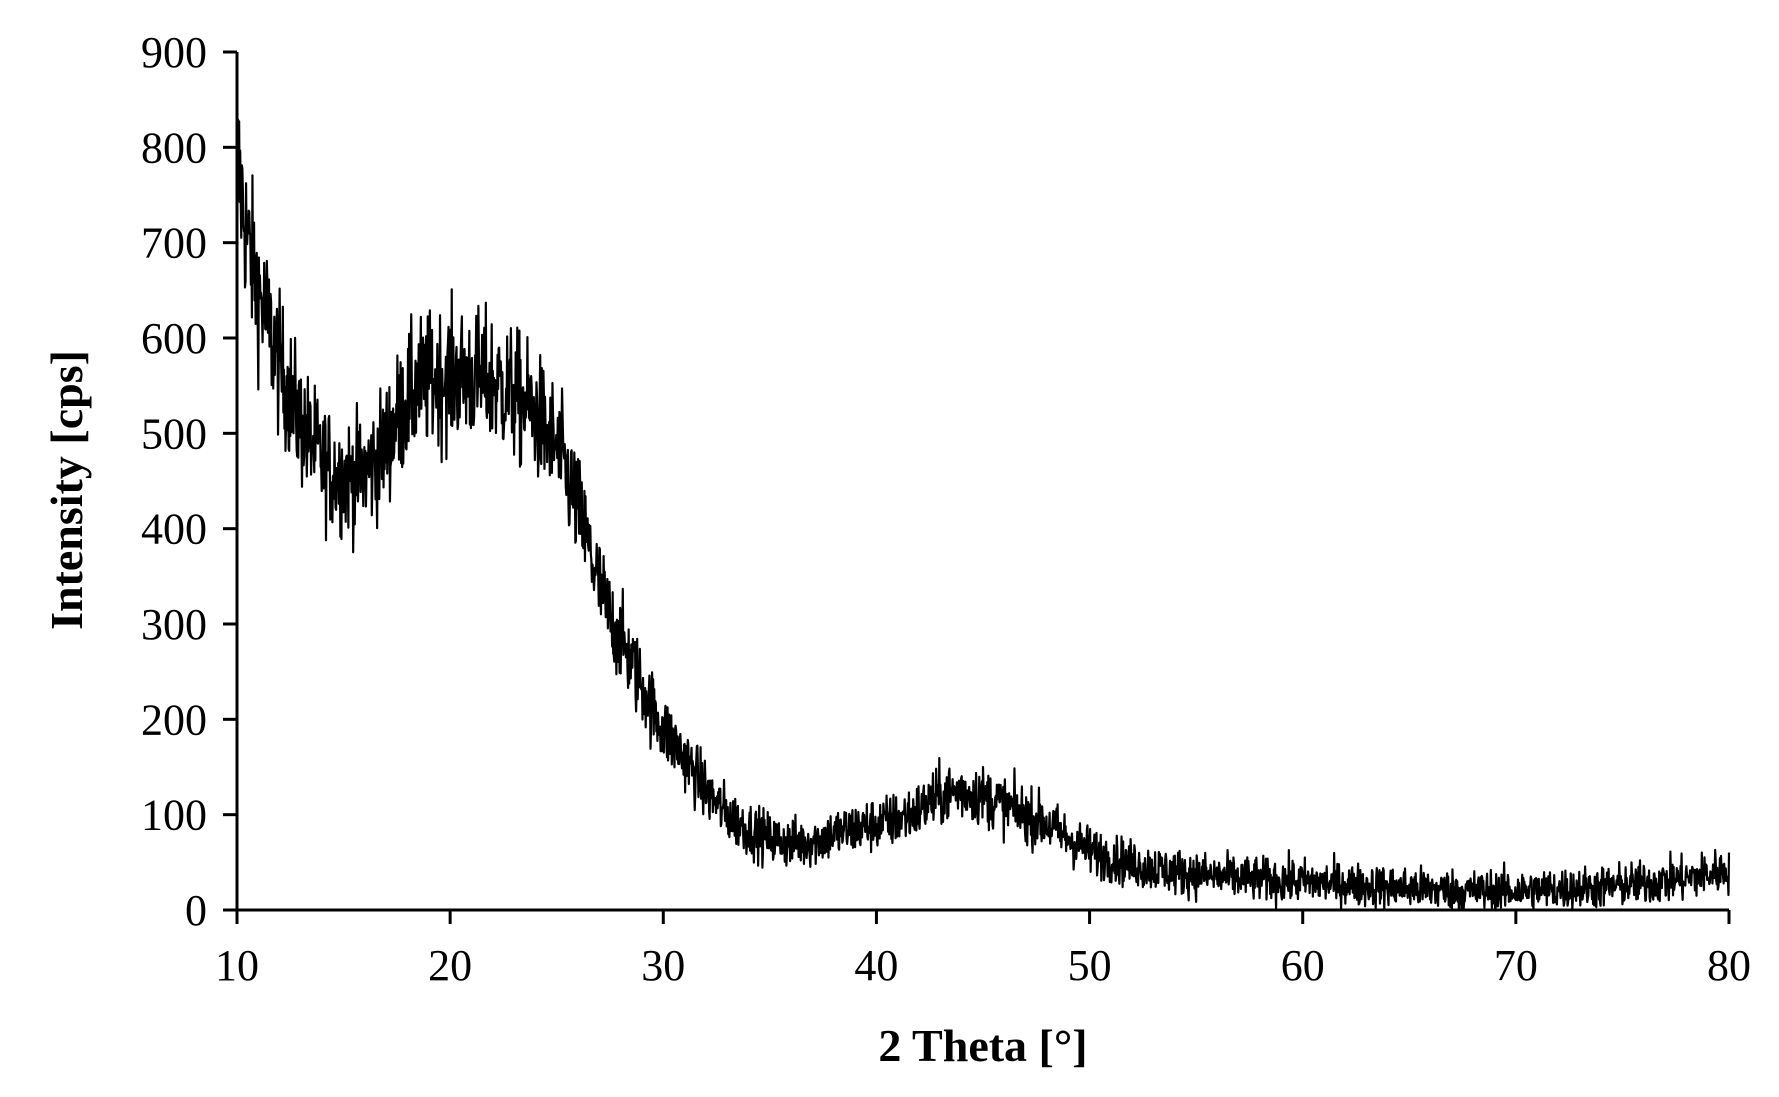 The width and height of the screenshot is (1779, 1097). I want to click on y-tick-label: 200, so click(174, 719).